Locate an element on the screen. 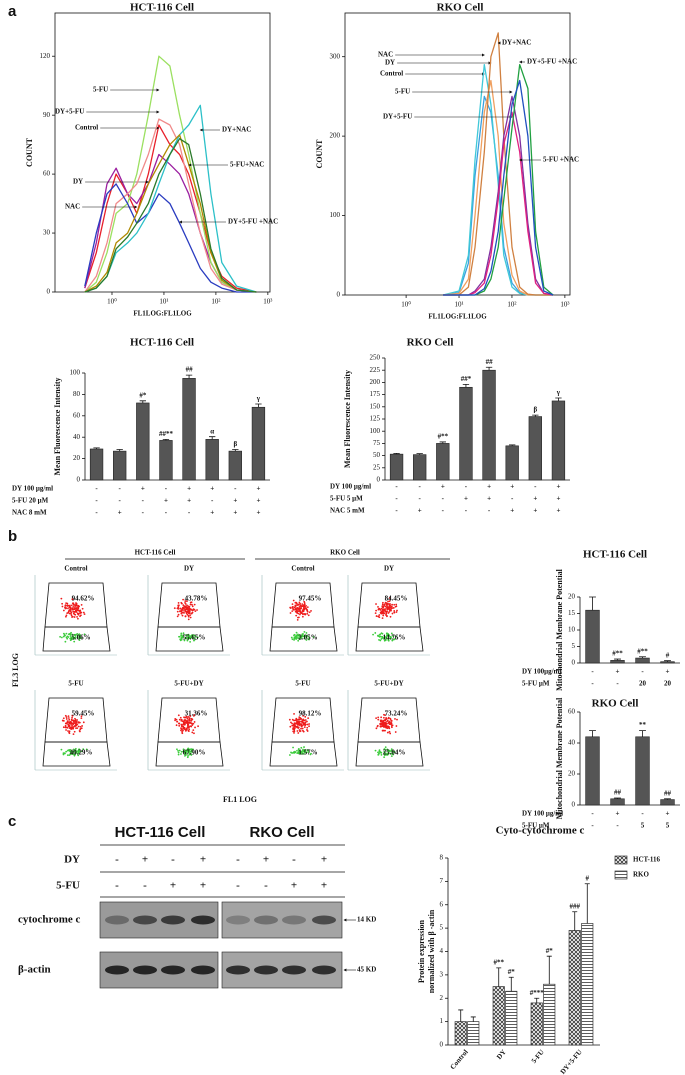 The width and height of the screenshot is (685, 1075). significance-label: #** is located at coordinates (498, 962).